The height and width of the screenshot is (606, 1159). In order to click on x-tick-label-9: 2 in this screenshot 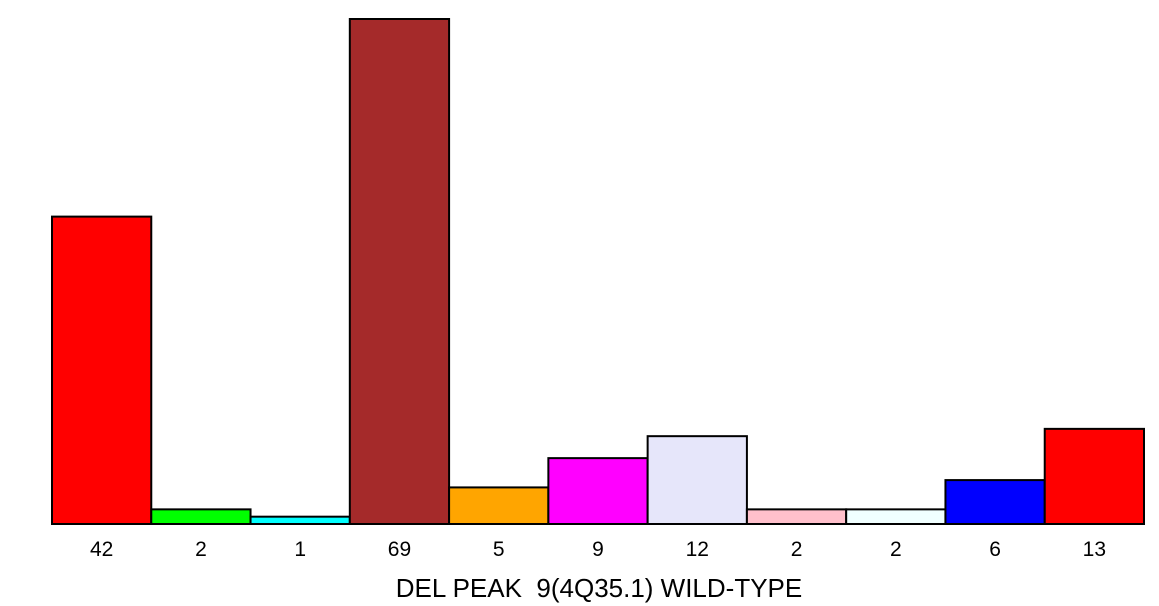, I will do `click(896, 549)`.